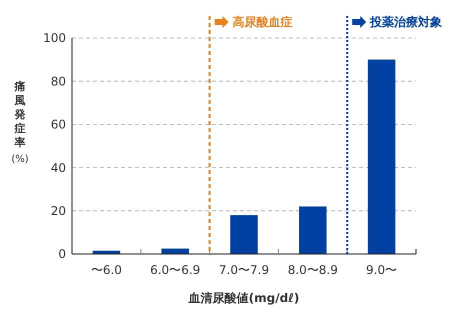 The width and height of the screenshot is (470, 320). What do you see at coordinates (62, 254) in the screenshot?
I see `y-tick-label: 0` at bounding box center [62, 254].